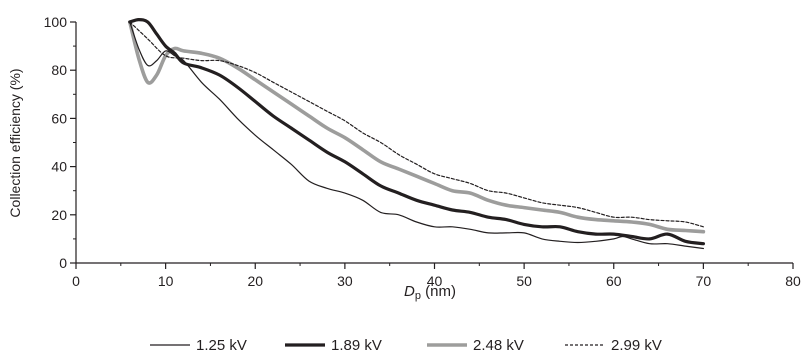 This screenshot has width=804, height=359. I want to click on x-tick-label: 50, so click(524, 281).